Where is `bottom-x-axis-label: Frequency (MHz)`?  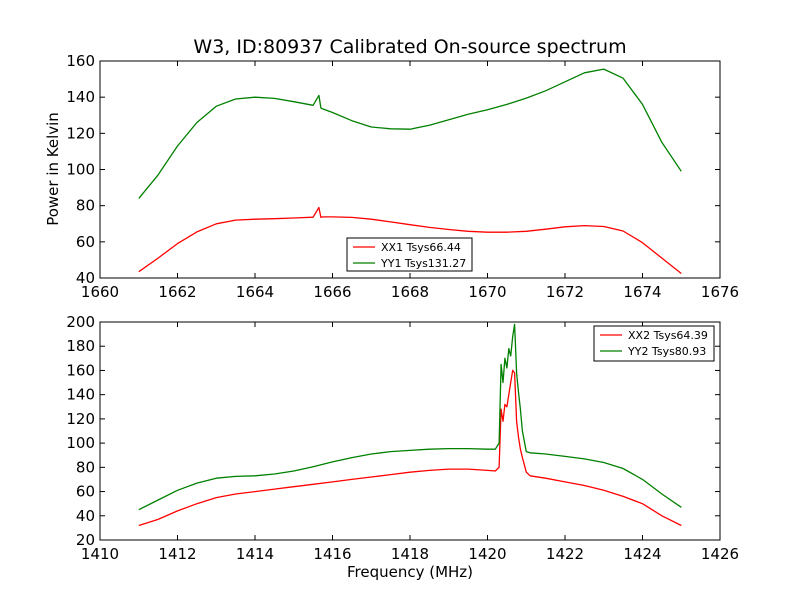 bottom-x-axis-label: Frequency (MHz) is located at coordinates (410, 572).